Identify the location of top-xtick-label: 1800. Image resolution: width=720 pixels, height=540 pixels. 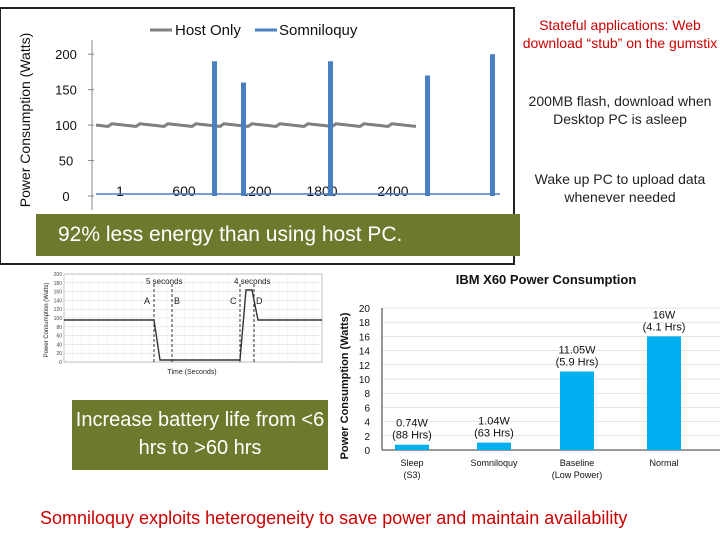
(321, 191).